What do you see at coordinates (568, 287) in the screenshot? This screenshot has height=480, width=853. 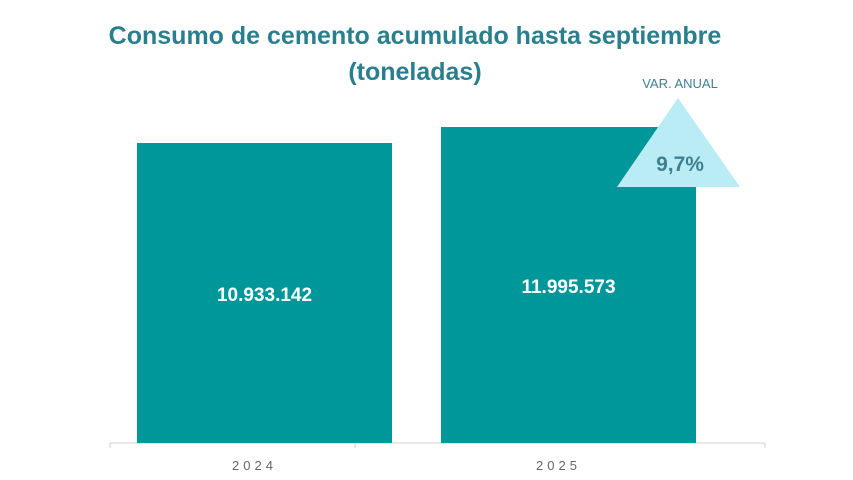 I see `data-label: 11.995.573` at bounding box center [568, 287].